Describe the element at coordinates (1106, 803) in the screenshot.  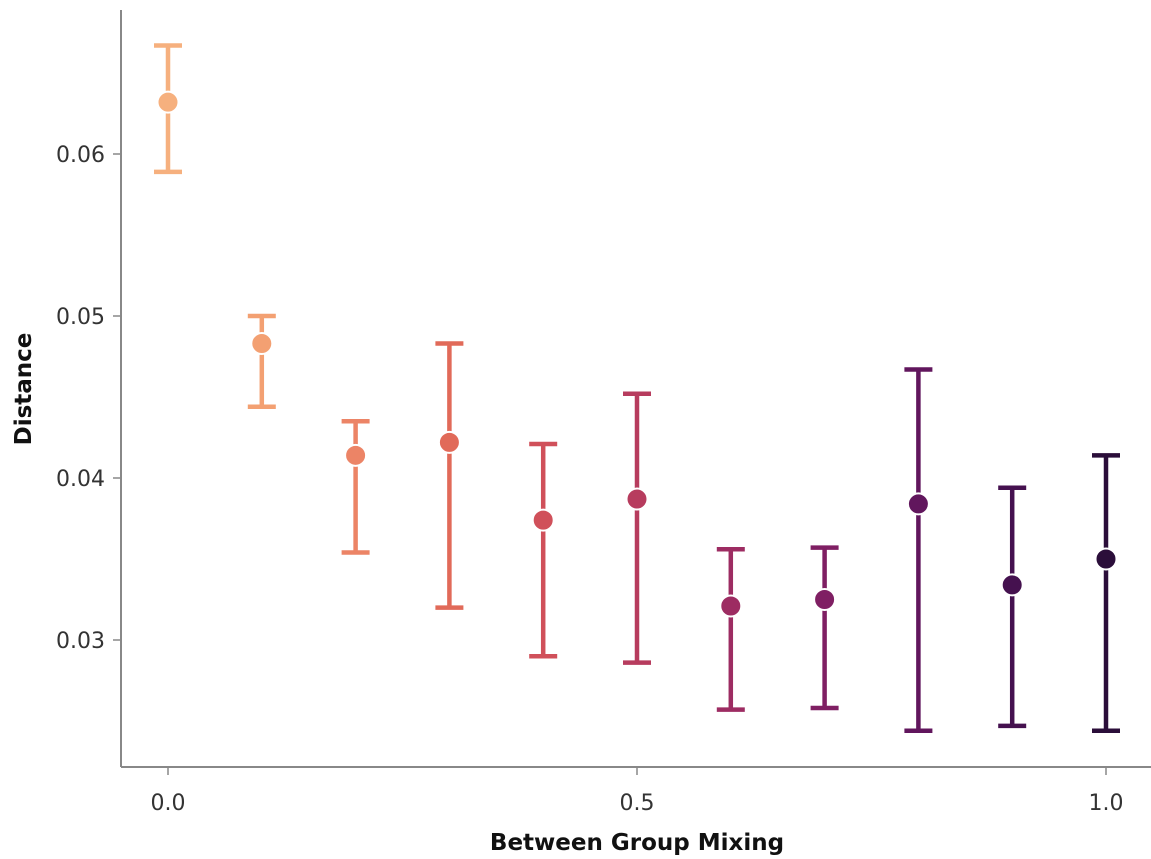
I see `x-tick-label: 1.0` at that location.